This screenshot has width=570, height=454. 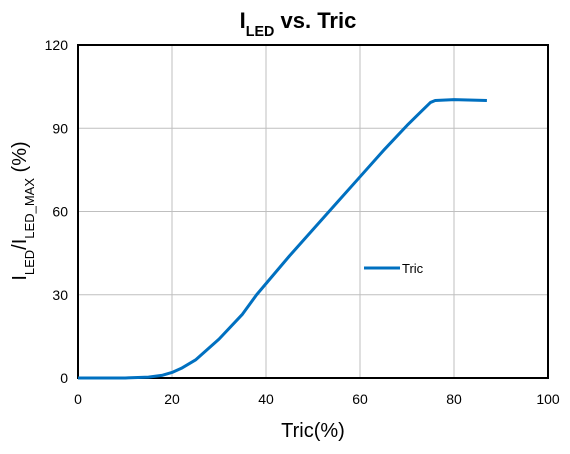 I want to click on x-tick-label: 40, so click(x=266, y=399).